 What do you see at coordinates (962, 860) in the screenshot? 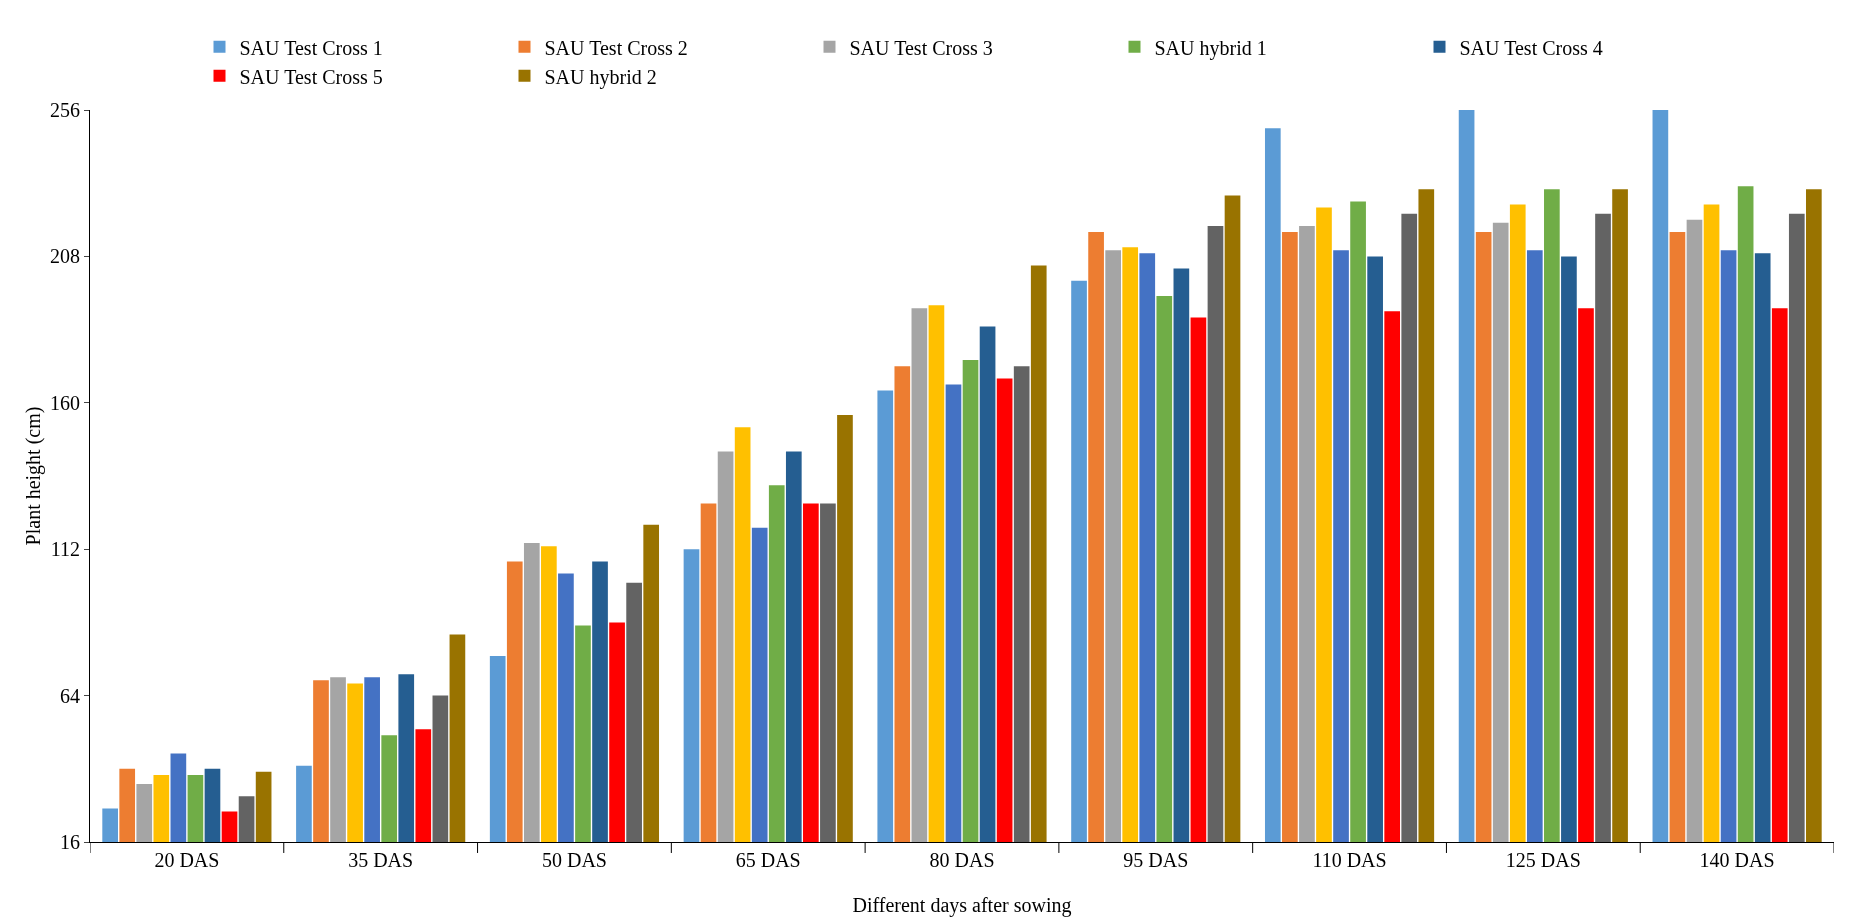
I see `x-tick-label: 80 DAS` at bounding box center [962, 860].